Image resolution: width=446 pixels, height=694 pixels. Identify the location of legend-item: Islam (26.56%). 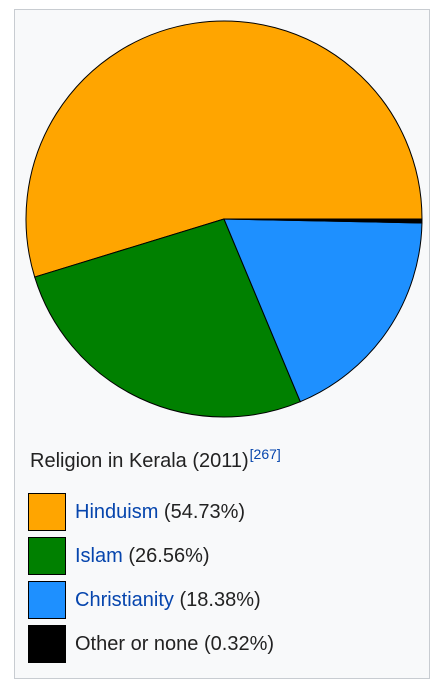
(151, 556).